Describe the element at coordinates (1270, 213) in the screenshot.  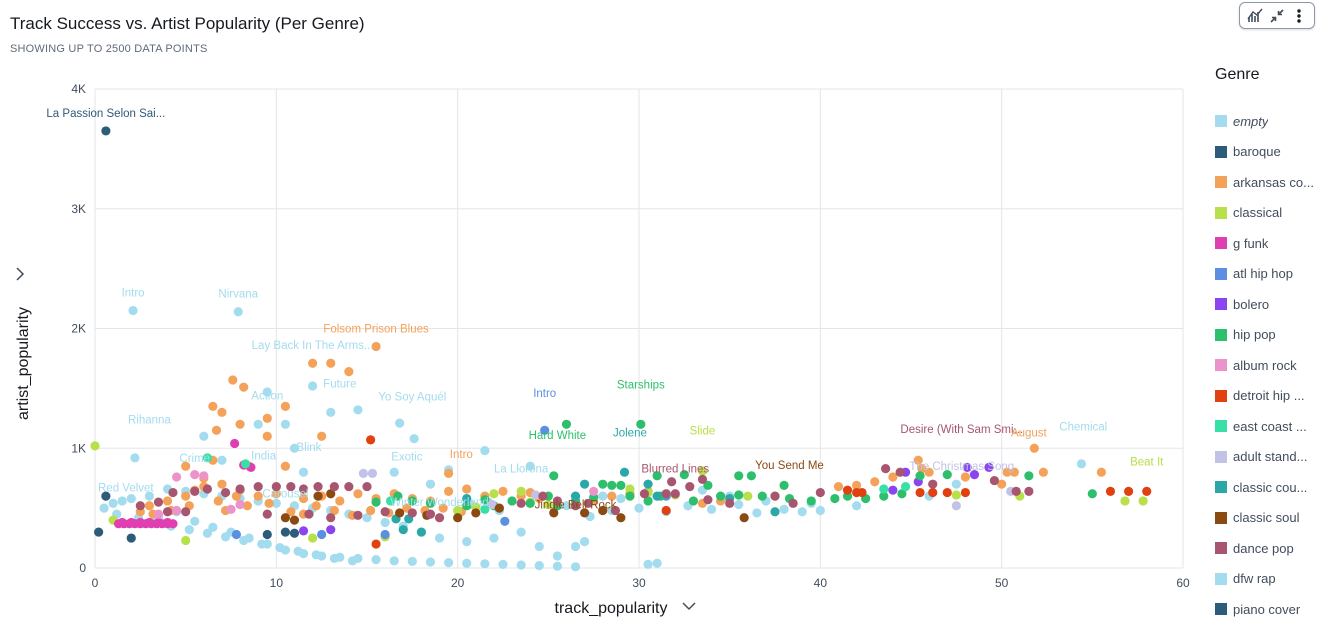
I see `legend-item: classical` at that location.